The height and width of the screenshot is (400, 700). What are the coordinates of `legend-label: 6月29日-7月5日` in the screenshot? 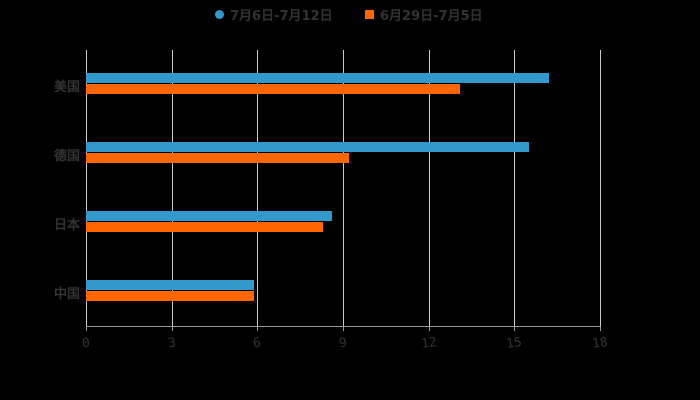 It's located at (431, 16).